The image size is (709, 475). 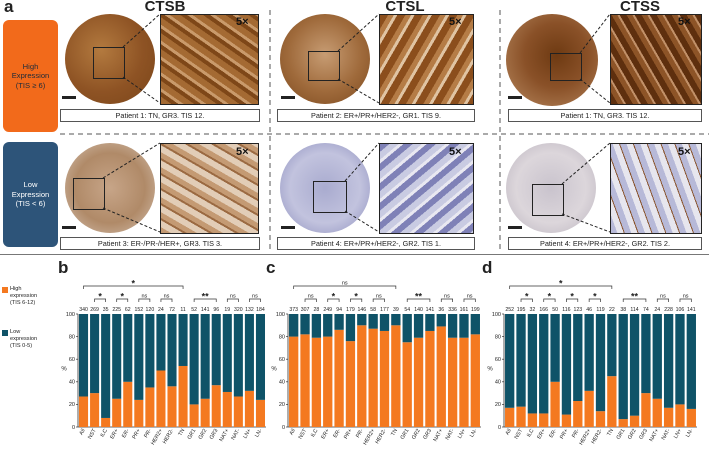 I want to click on y-tick-label: 100, so click(x=280, y=315).